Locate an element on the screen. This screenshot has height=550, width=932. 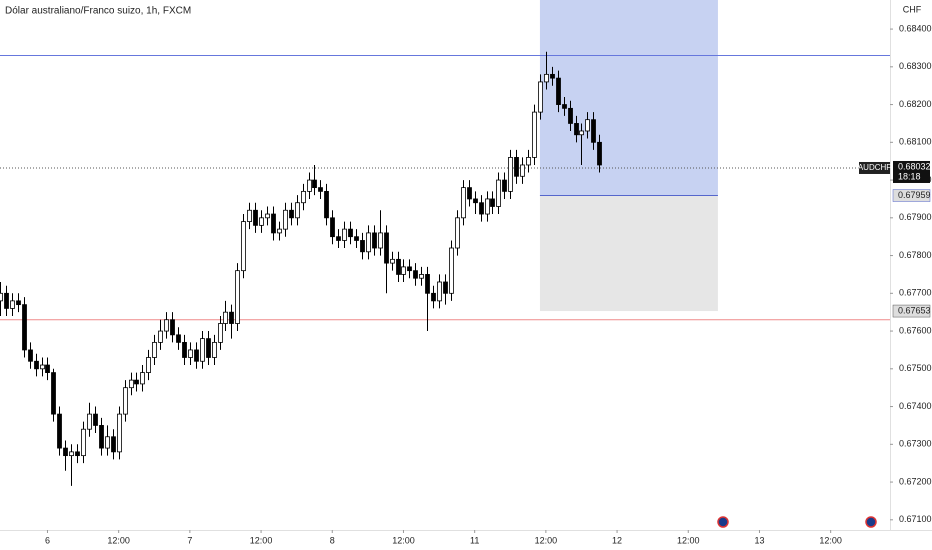
symbol-label: AUDCHF is located at coordinates (874, 167).